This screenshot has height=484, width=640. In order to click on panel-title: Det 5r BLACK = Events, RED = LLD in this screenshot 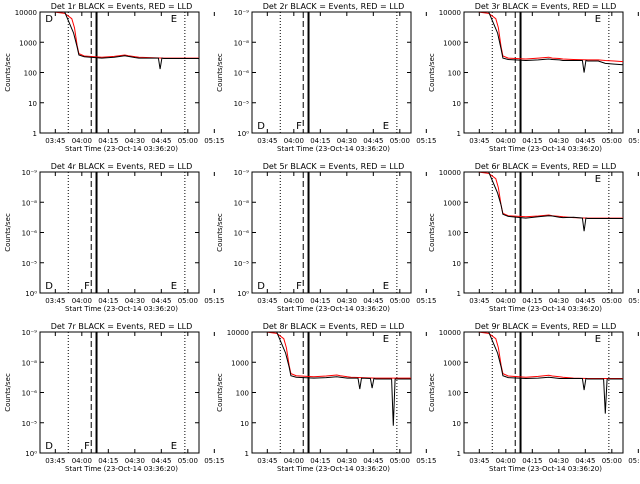, I will do `click(334, 166)`.